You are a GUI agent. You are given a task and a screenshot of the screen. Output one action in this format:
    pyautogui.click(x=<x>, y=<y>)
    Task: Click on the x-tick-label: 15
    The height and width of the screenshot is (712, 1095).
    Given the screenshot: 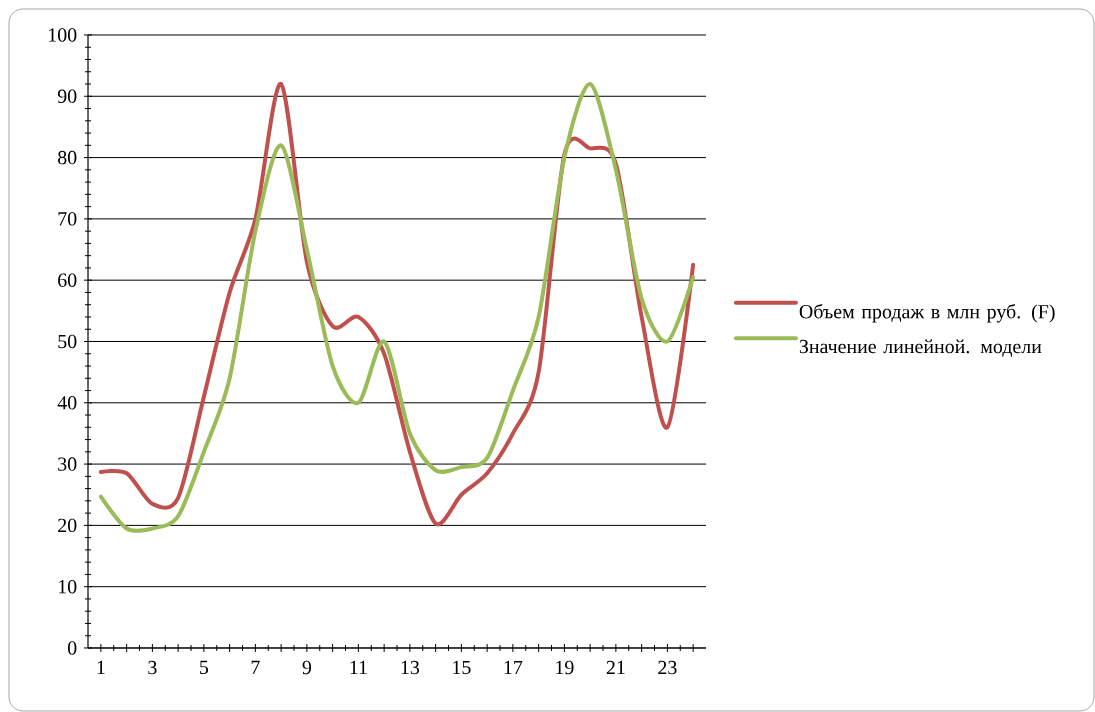 What is the action you would take?
    pyautogui.click(x=462, y=667)
    